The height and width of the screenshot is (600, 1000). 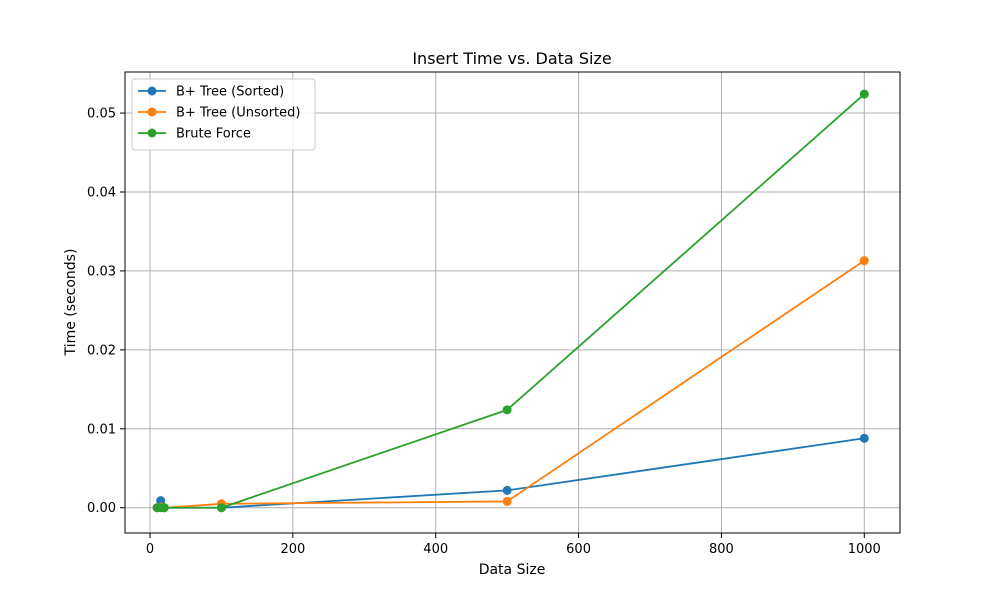 I want to click on x-tick-label: 0, so click(x=150, y=549).